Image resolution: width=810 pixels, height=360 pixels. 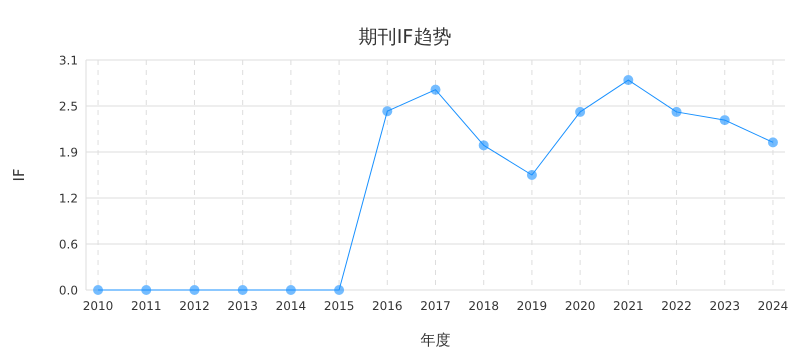 I want to click on x-tick-label: 2022, so click(x=676, y=306).